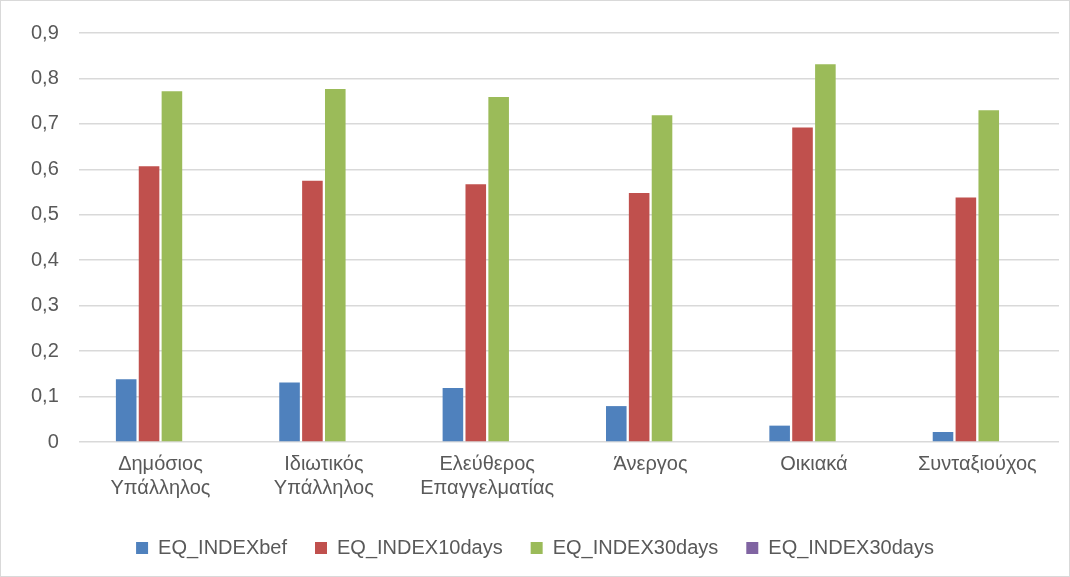  What do you see at coordinates (53, 440) in the screenshot?
I see `y-tick-label: 0` at bounding box center [53, 440].